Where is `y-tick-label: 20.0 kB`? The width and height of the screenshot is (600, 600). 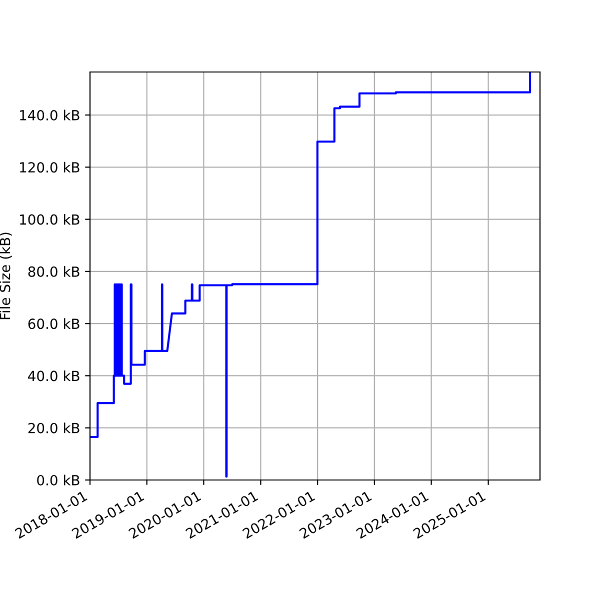
y-tick-label: 20.0 kB is located at coordinates (54, 428).